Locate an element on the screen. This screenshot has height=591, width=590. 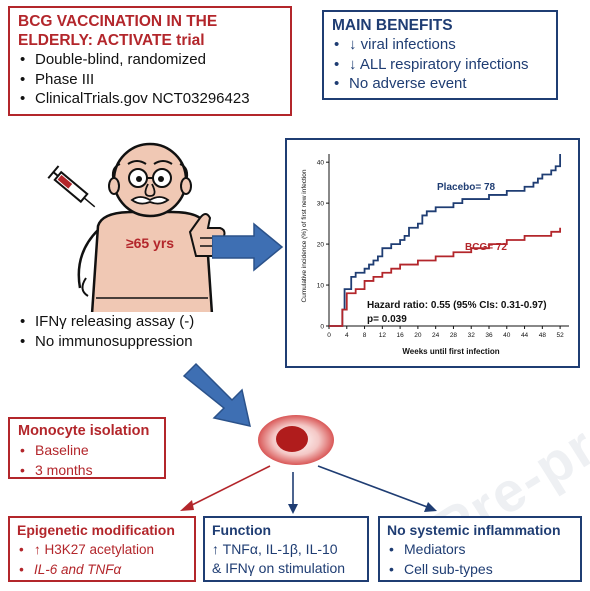
inflammation-item-mediators: Mediators is located at coordinates (480, 550).